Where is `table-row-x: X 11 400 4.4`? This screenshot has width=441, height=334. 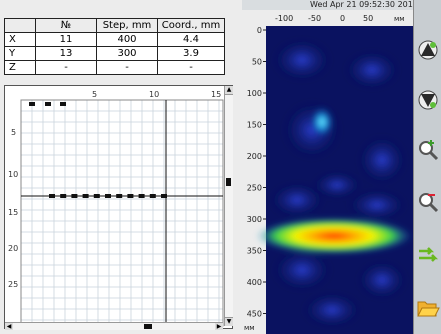
table-row-x: X 11 400 4.4 is located at coordinates (114, 39).